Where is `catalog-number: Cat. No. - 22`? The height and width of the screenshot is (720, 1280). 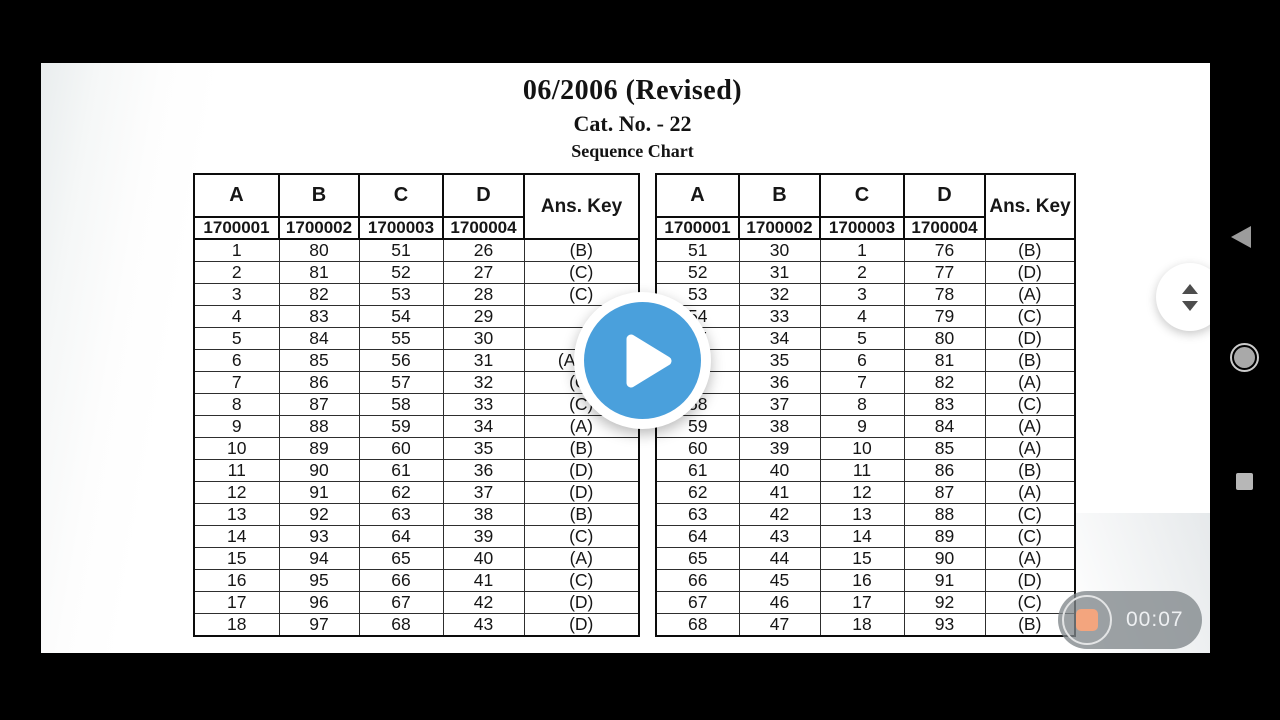
catalog-number: Cat. No. - 22 is located at coordinates (632, 123).